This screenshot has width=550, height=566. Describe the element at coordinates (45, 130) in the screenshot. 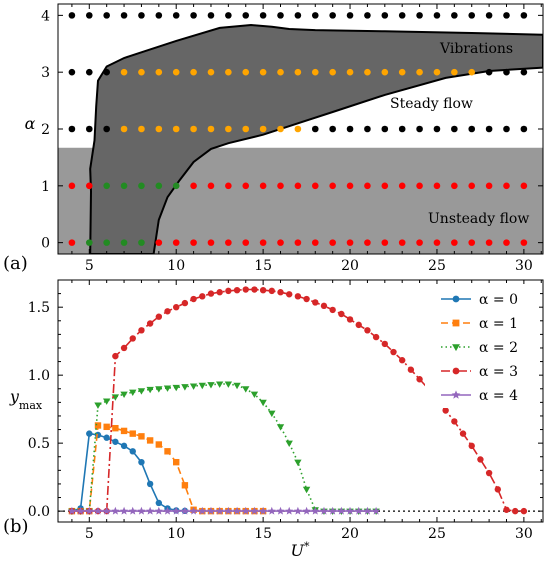

I see `y-tick-label-a: 2` at that location.